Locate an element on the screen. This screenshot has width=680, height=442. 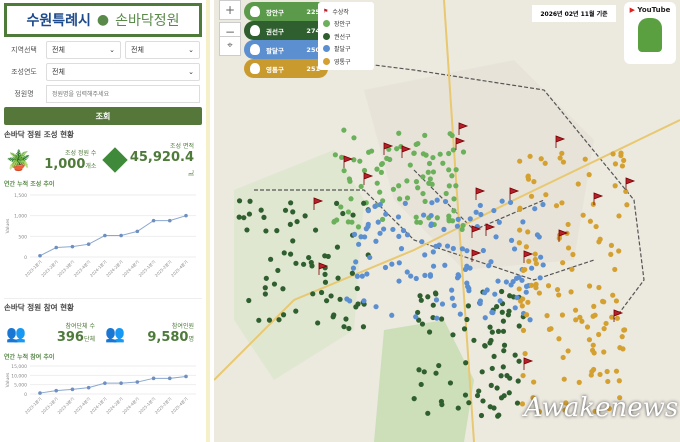
zoom-in-button: + is located at coordinates (230, 10).